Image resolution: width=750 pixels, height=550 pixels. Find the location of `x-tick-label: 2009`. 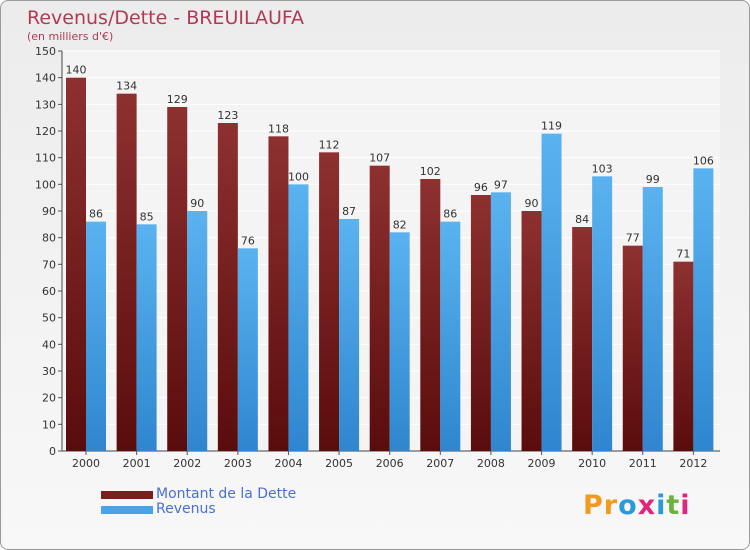

x-tick-label: 2009 is located at coordinates (542, 463).